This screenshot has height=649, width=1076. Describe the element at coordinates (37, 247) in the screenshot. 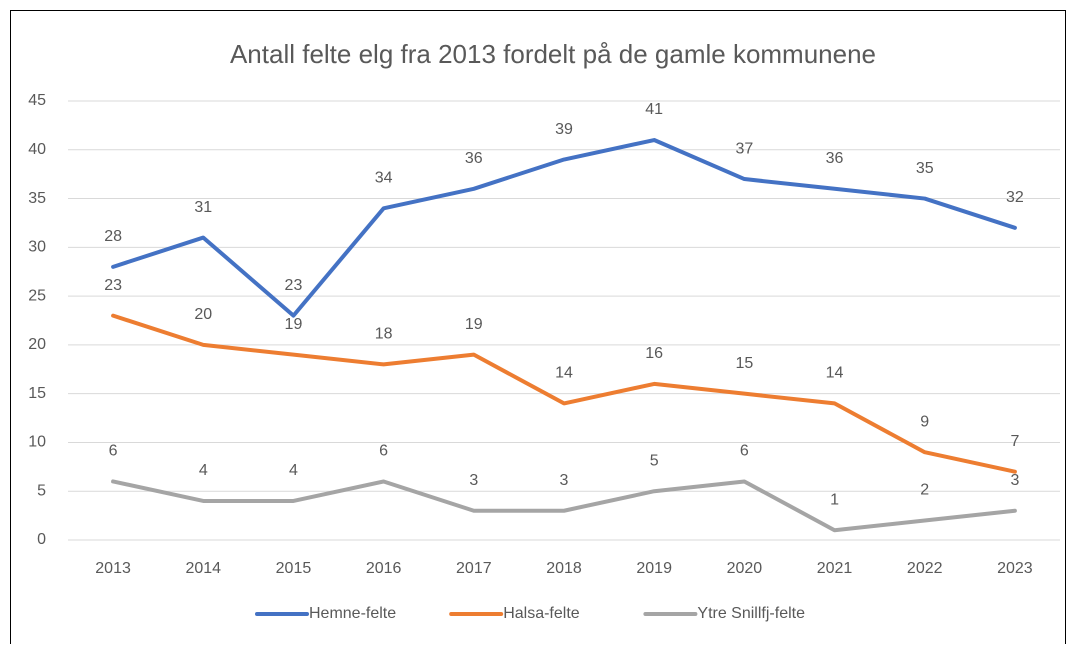

I see `y-tick-label: 30` at that location.